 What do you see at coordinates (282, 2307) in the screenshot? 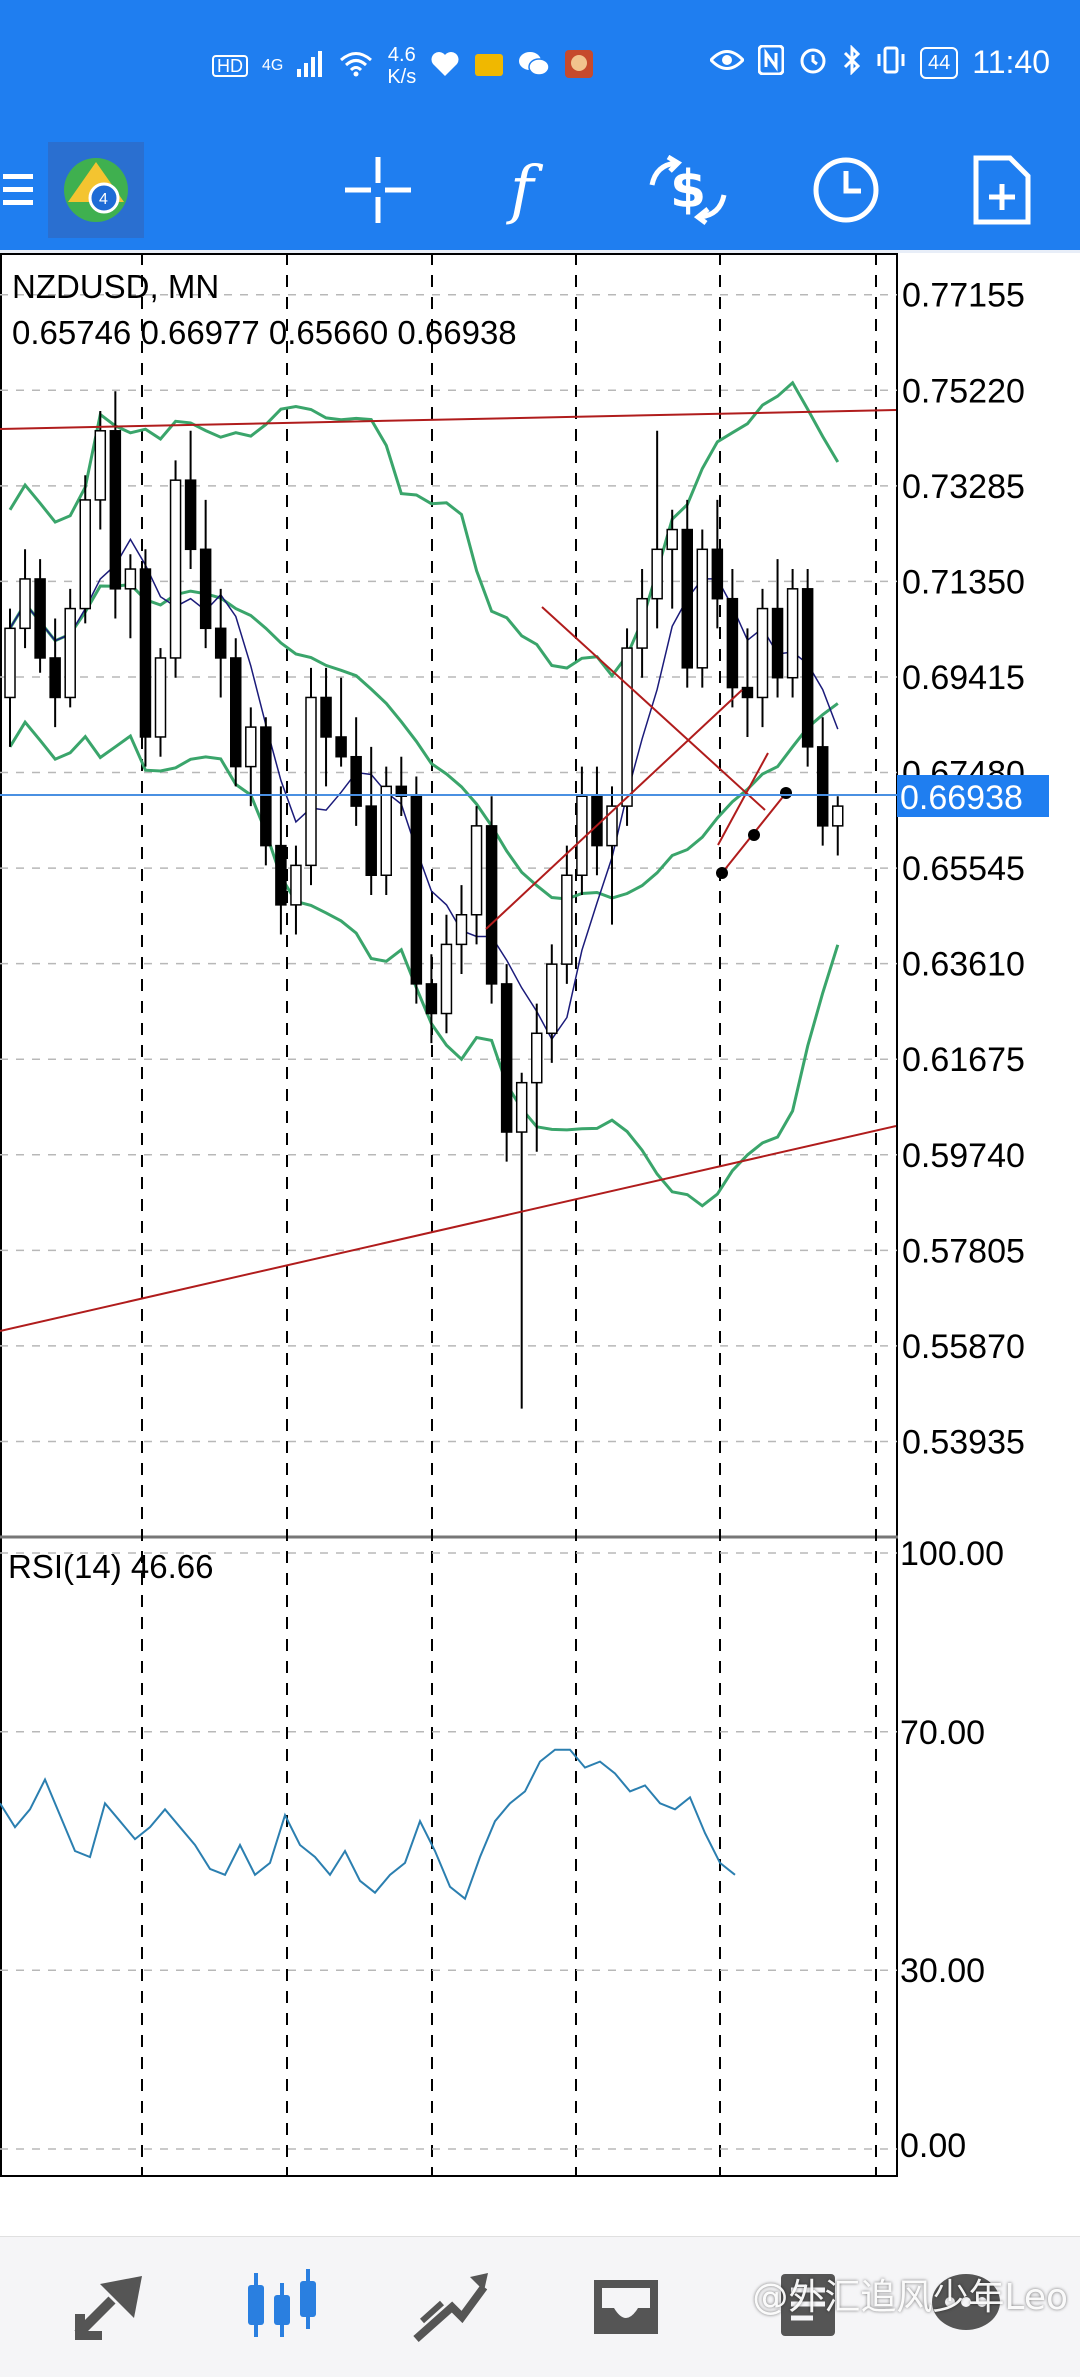
I see `nav-chart` at bounding box center [282, 2307].